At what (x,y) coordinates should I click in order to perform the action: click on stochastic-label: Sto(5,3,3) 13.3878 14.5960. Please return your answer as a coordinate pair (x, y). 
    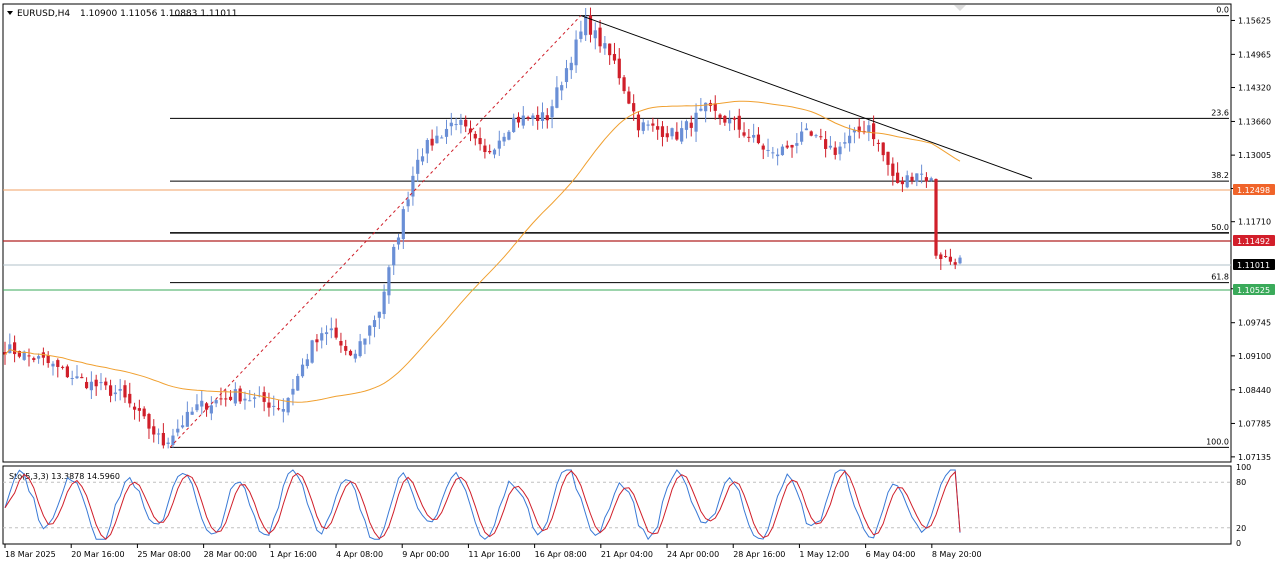
    Looking at the image, I should click on (64, 476).